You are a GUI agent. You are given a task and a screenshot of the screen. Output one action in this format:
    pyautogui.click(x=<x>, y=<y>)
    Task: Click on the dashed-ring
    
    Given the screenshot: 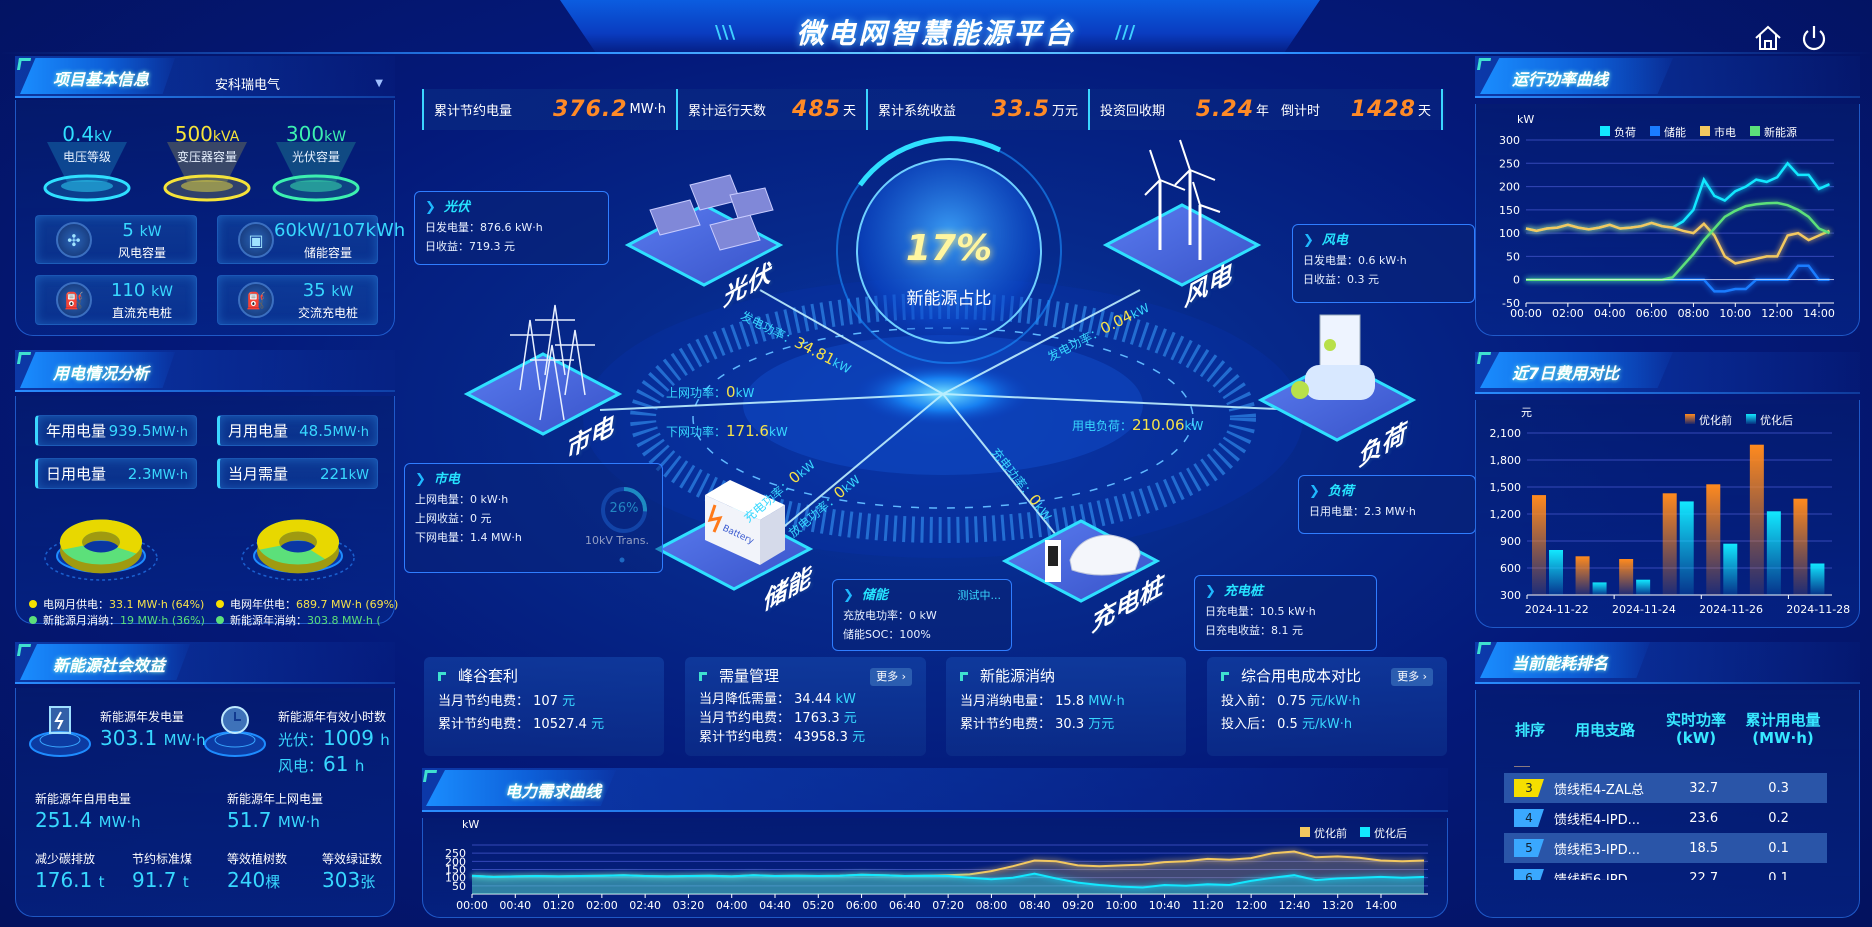 What is the action you would take?
    pyautogui.click(x=943, y=418)
    